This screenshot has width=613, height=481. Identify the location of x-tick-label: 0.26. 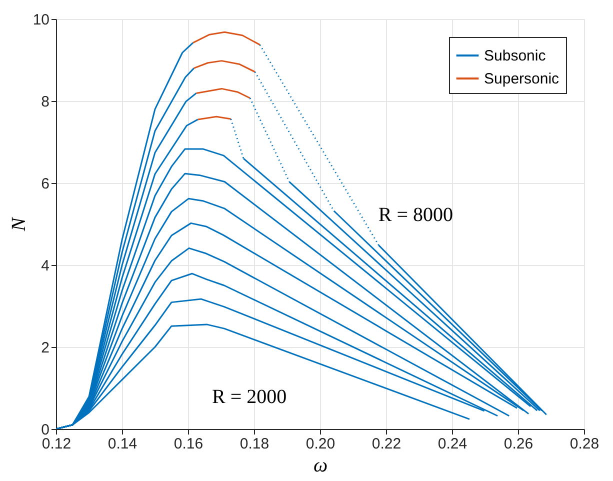
(519, 444).